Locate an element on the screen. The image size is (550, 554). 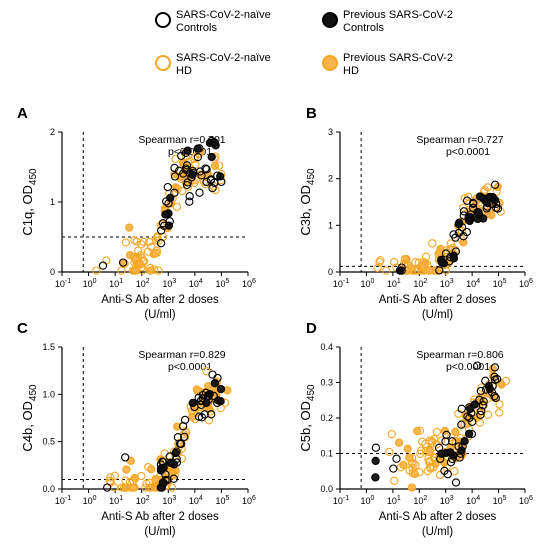
legend-label: Controls is located at coordinates (196, 28).